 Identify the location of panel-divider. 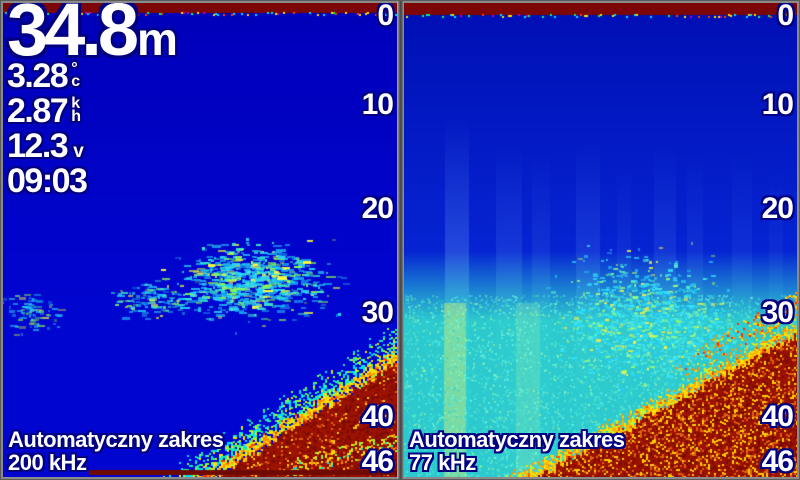
(400, 240).